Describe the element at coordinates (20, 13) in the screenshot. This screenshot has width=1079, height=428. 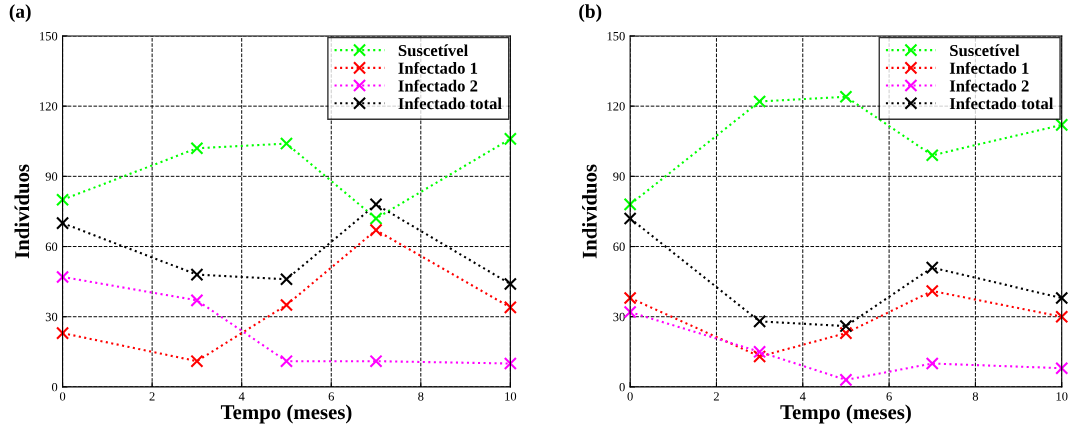
I see `text: (a)` at that location.